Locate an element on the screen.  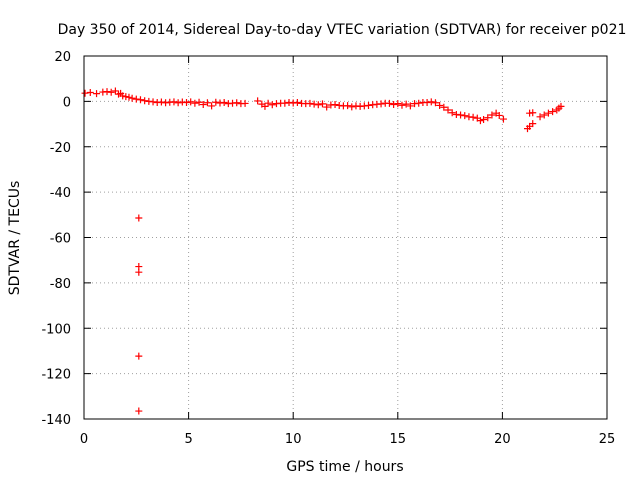
x-tick-label: 20 is located at coordinates (502, 439).